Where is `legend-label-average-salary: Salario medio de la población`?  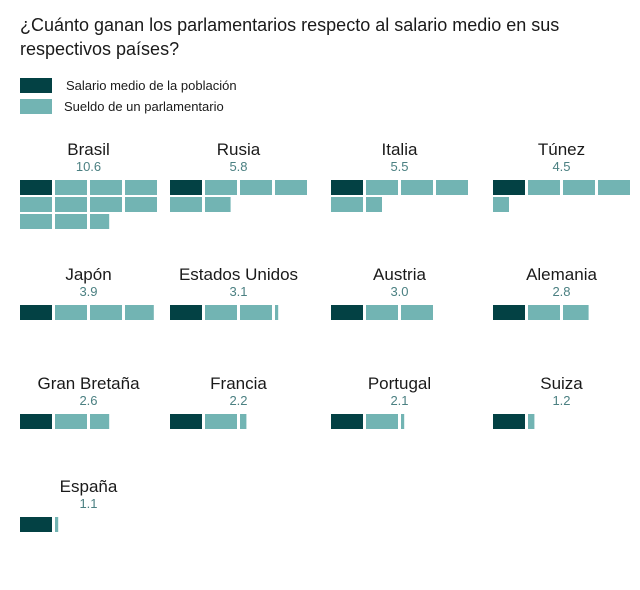
legend-label-average-salary: Salario medio de la población is located at coordinates (151, 85).